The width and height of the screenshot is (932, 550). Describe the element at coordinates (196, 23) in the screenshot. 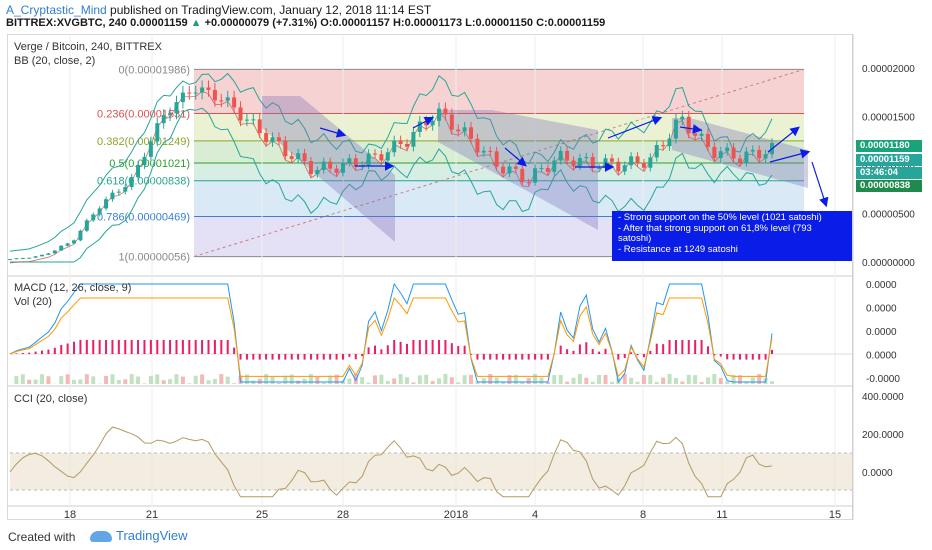

I see `change-up-icon: ▲` at that location.